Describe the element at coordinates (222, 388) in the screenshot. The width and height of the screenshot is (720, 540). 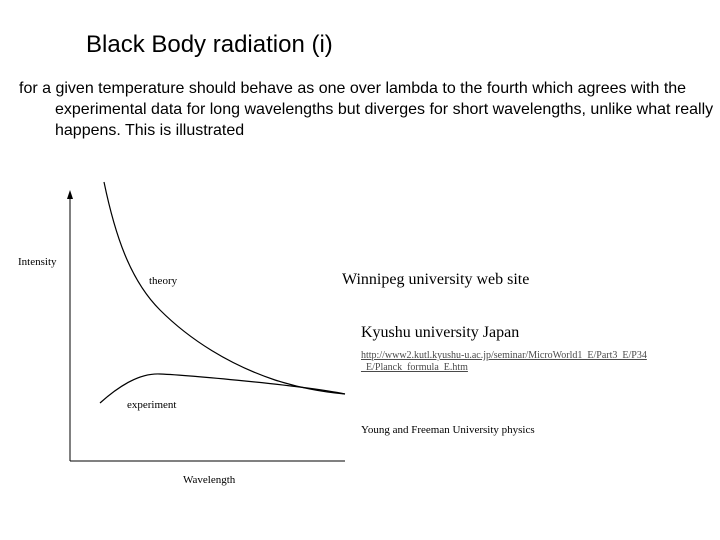
I see `experiment-curve` at that location.